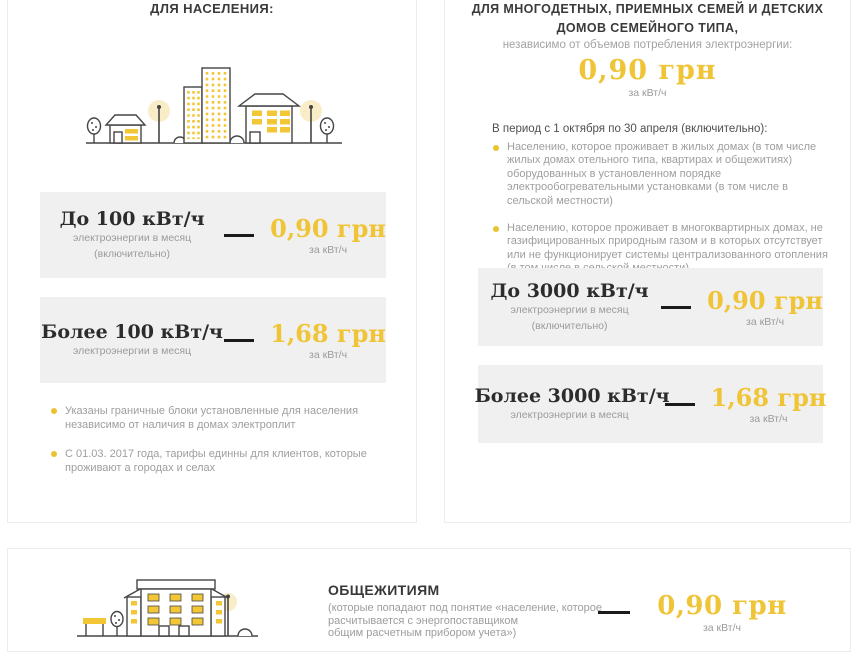 The height and width of the screenshot is (659, 856). What do you see at coordinates (572, 396) in the screenshot?
I see `tariff-title: Более 3000 кВт/ч` at bounding box center [572, 396].